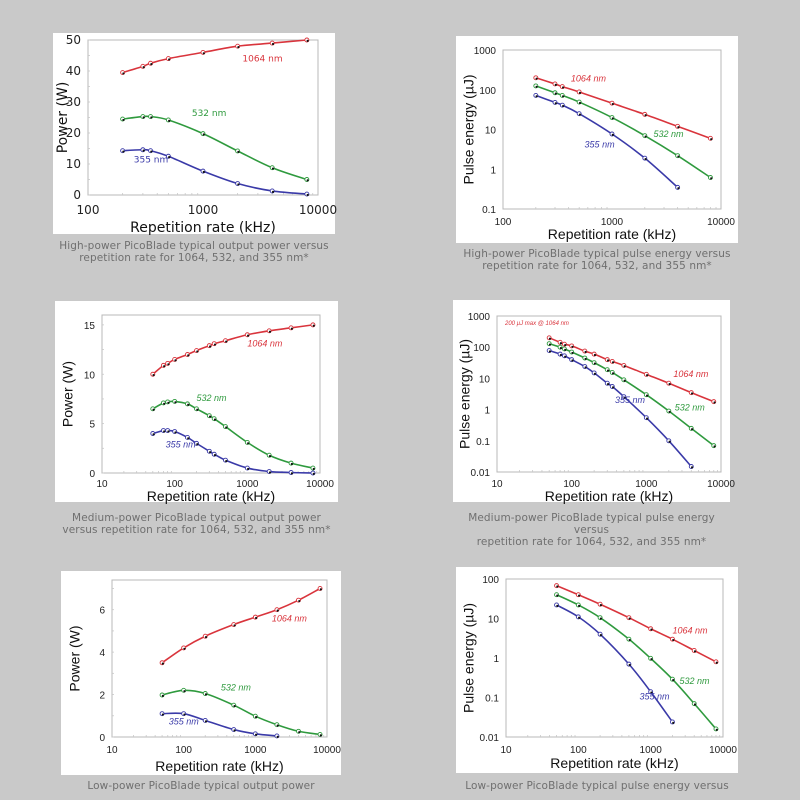 The width and height of the screenshot is (800, 800). What do you see at coordinates (536, 324) in the screenshot?
I see `chart-annotation: 200 µJ max @ 1064 nm` at bounding box center [536, 324].